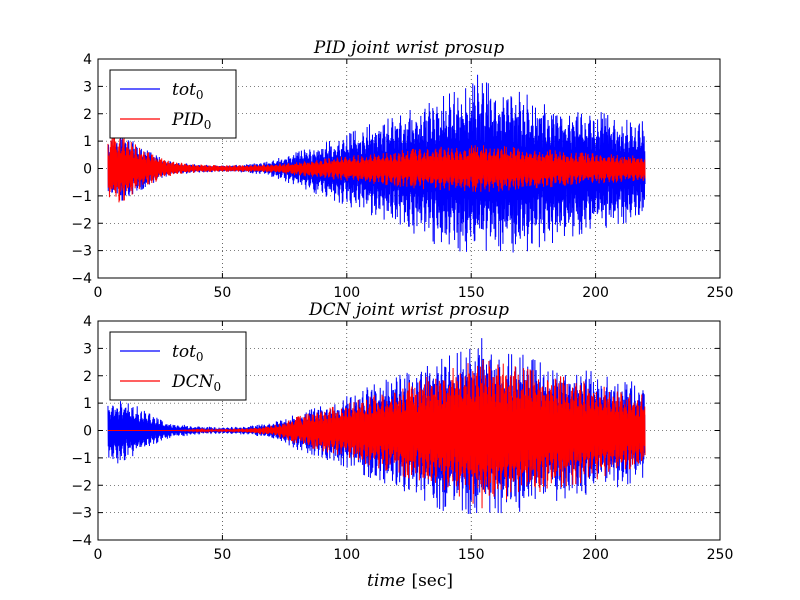 The image size is (800, 600). I want to click on legend-label-pid: PID0, so click(191, 121).